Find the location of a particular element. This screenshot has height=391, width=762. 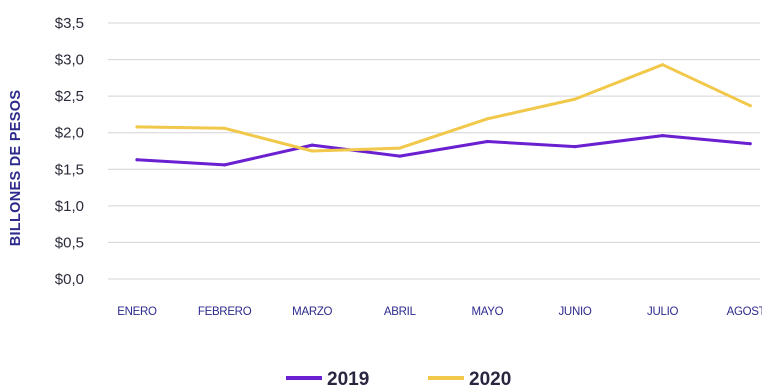

series-line-2019 is located at coordinates (443, 150).